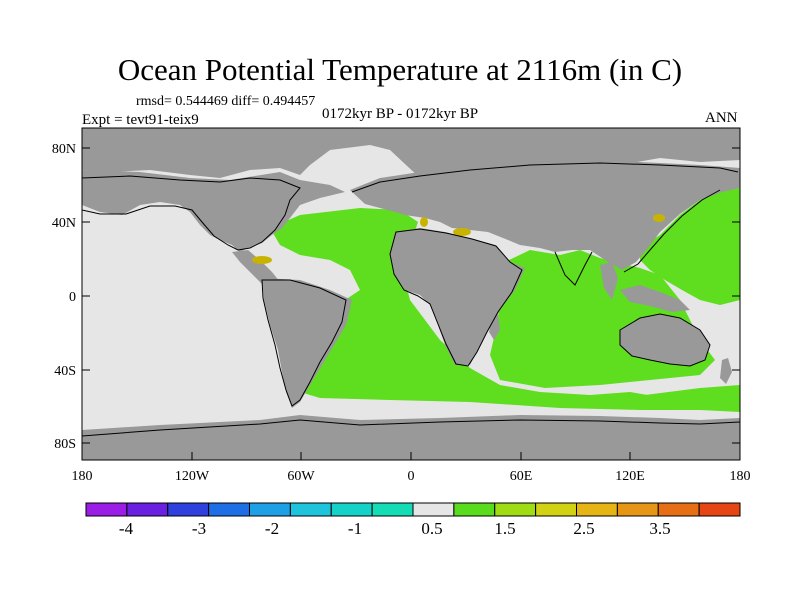 Image resolution: width=800 pixels, height=600 pixels. I want to click on colorbar-label-2-5: 2.5, so click(583, 528).